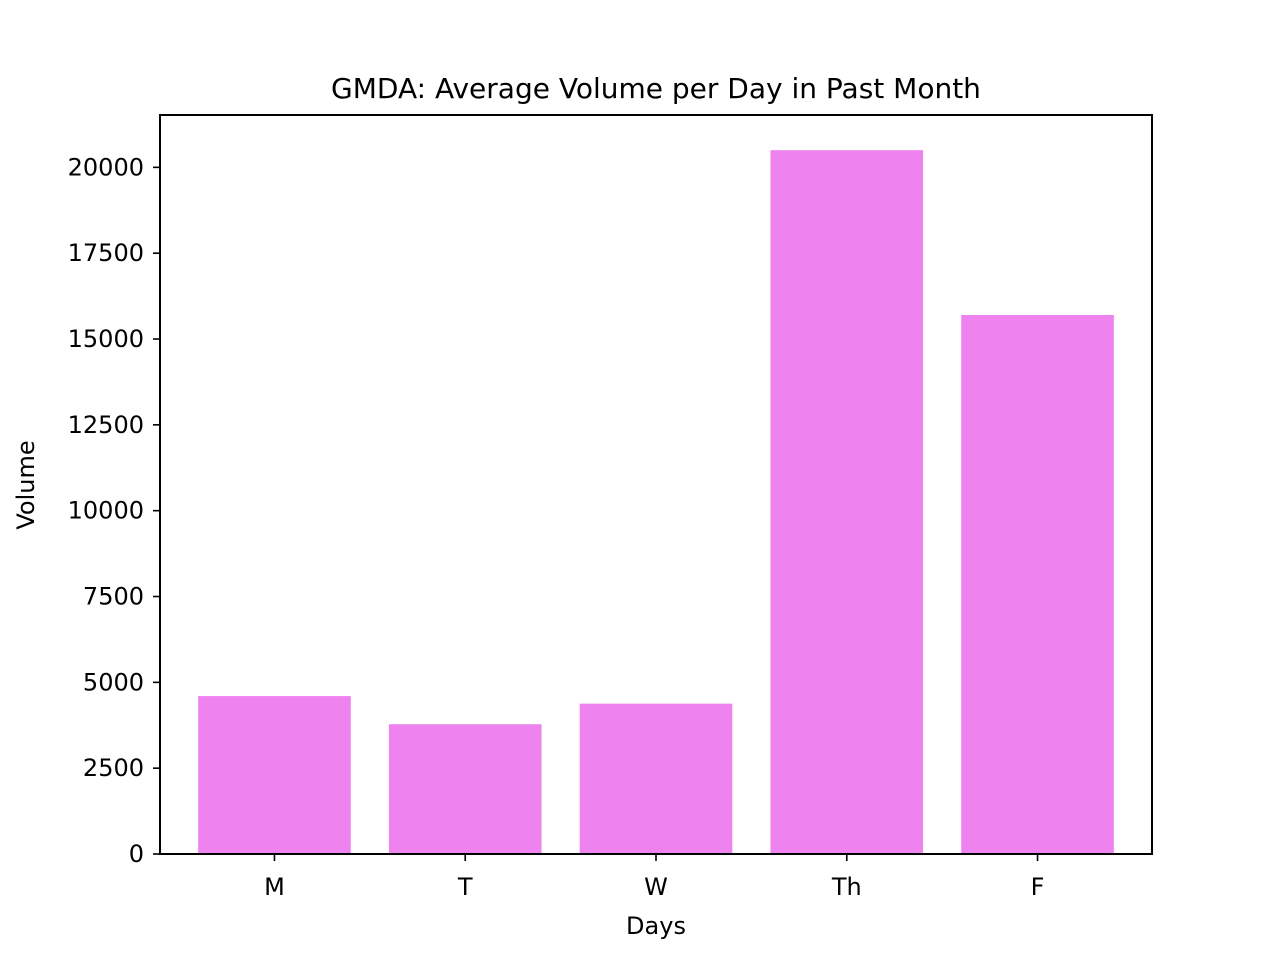 This screenshot has height=960, width=1280. Describe the element at coordinates (274, 775) in the screenshot. I see `bar-m` at that location.